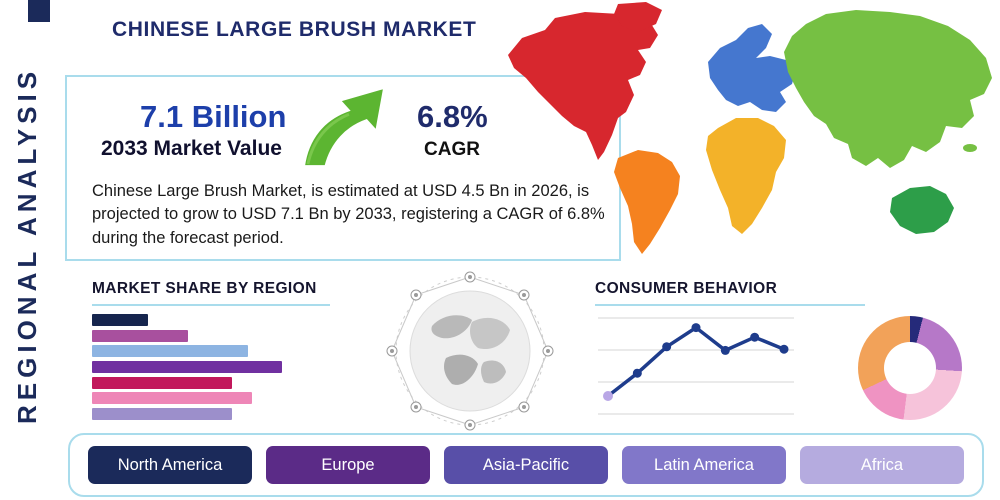 This screenshot has width=1000, height=500. What do you see at coordinates (211, 293) in the screenshot?
I see `heading-market-share: MARKET SHARE BY REGION` at bounding box center [211, 293].